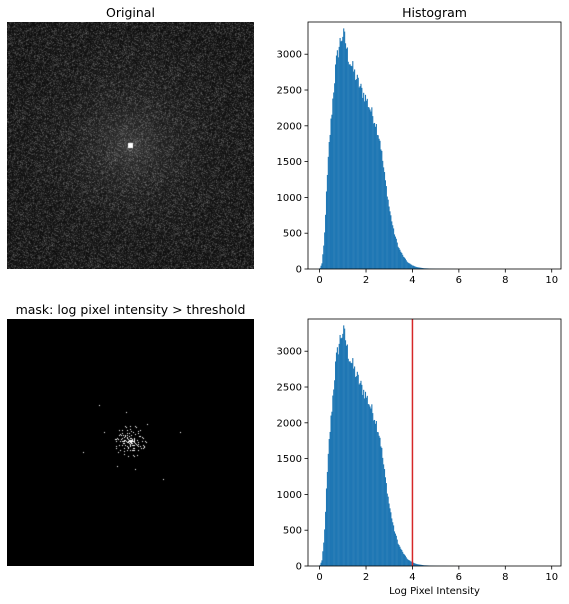 The width and height of the screenshot is (569, 604). What do you see at coordinates (289, 352) in the screenshot?
I see `hist-bottom-y-tick-label: 3000` at bounding box center [289, 352].